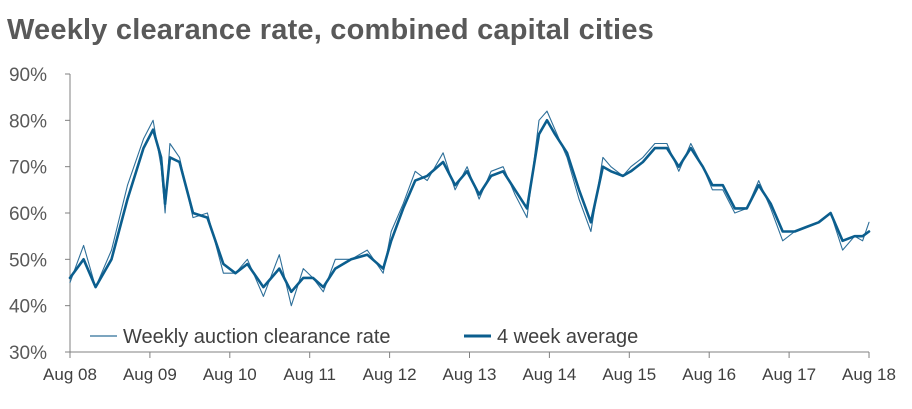  Describe the element at coordinates (230, 374) in the screenshot. I see `x-tick-label: Aug 10` at that location.